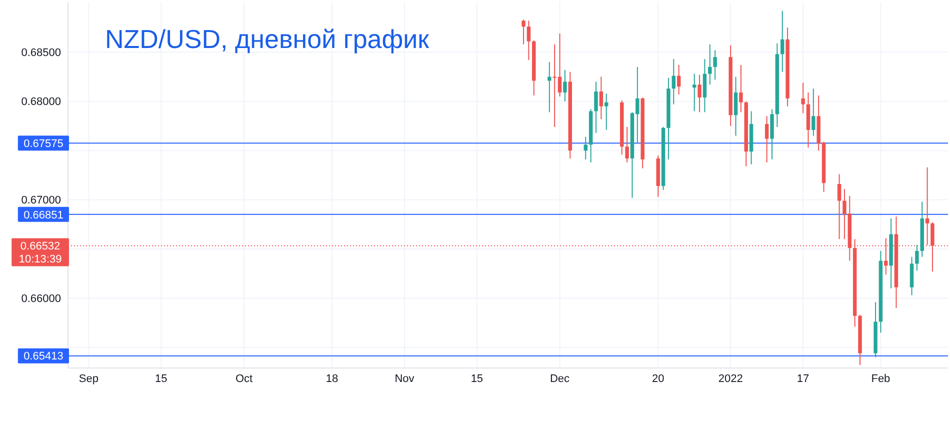 Image resolution: width=950 pixels, height=421 pixels. What do you see at coordinates (658, 379) in the screenshot?
I see `x-tick-label: 20` at bounding box center [658, 379].